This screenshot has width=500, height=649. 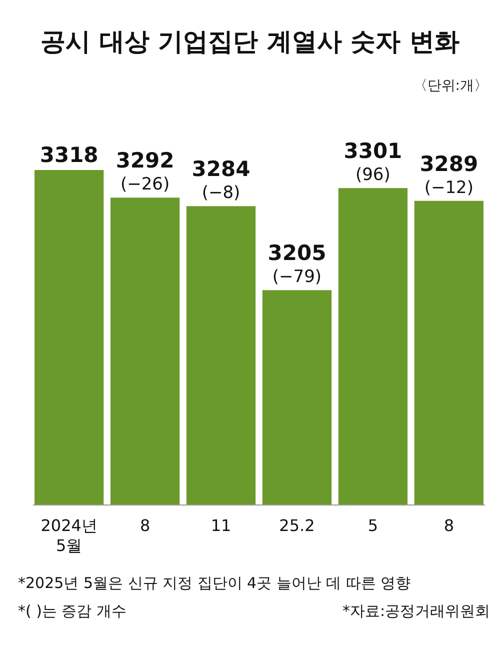 I want to click on data-label: 3318, so click(x=69, y=155).